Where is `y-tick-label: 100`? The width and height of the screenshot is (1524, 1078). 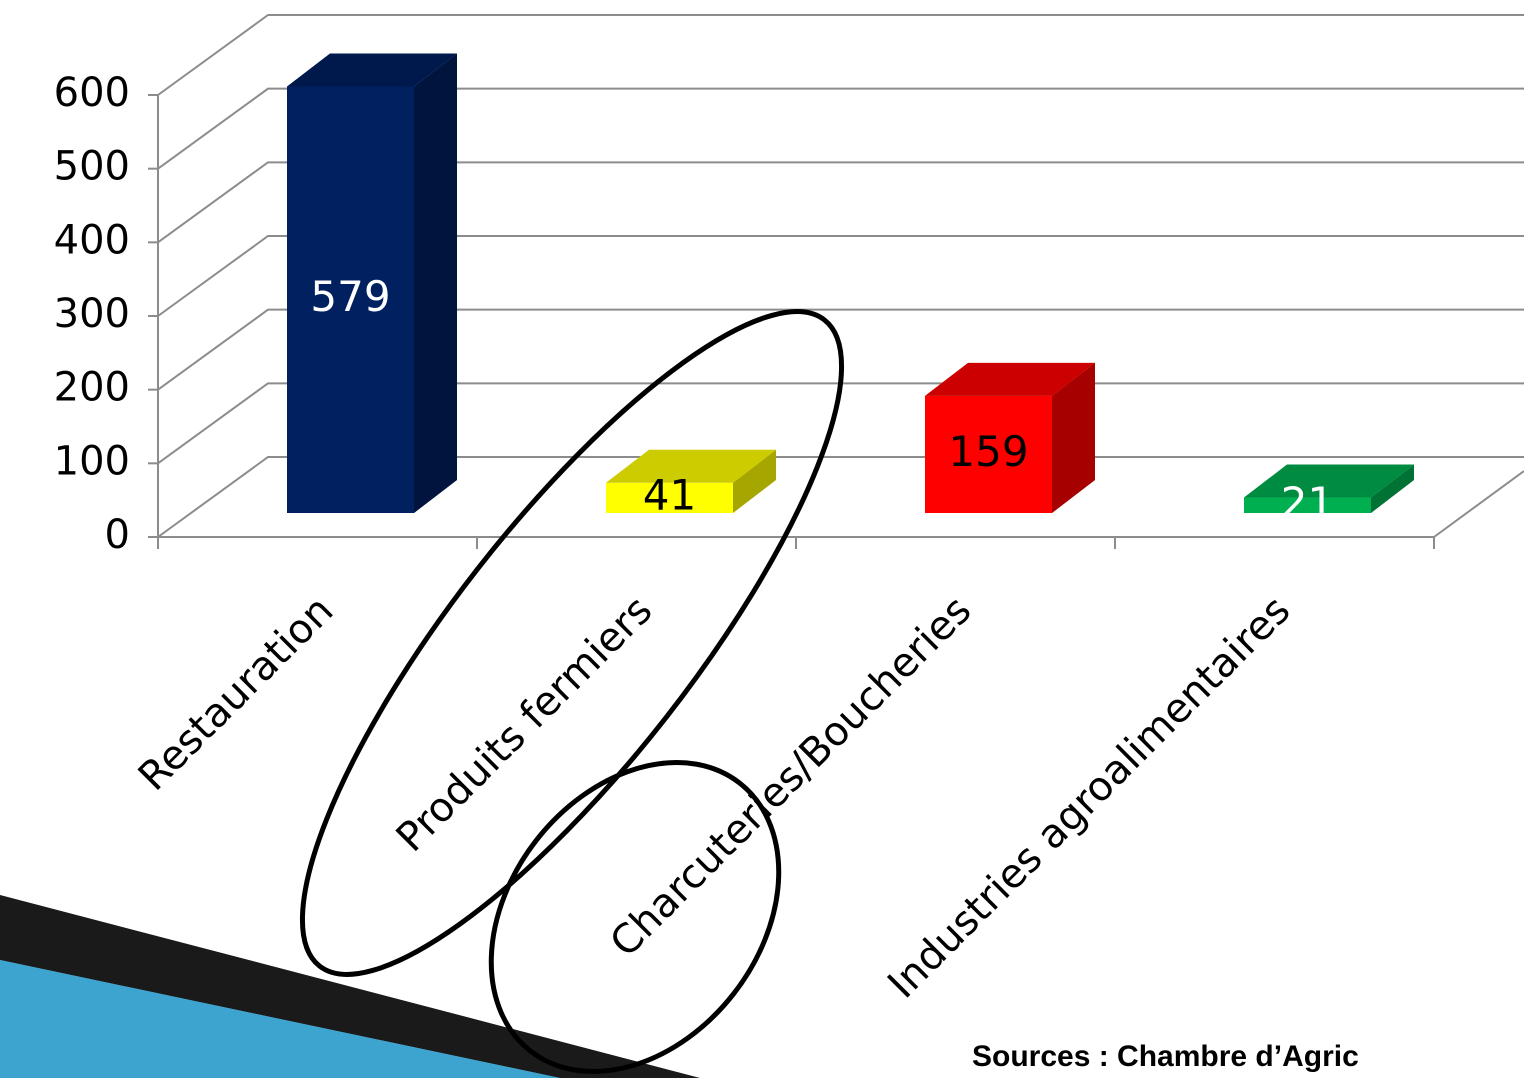
y-tick-label: 100 is located at coordinates (92, 461).